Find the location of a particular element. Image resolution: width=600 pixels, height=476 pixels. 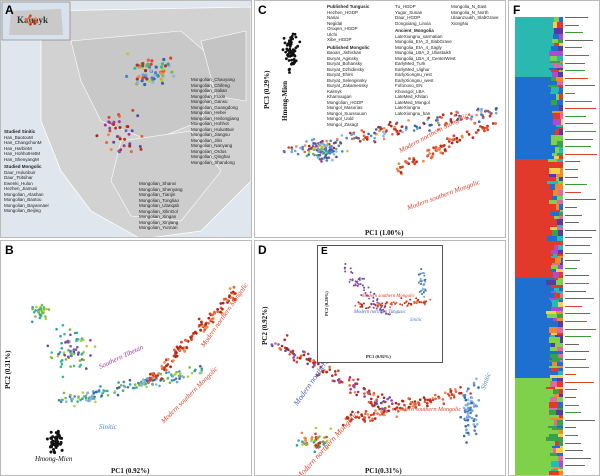

legend-item: Buryat_Aginsky is located at coordinates (343, 58).